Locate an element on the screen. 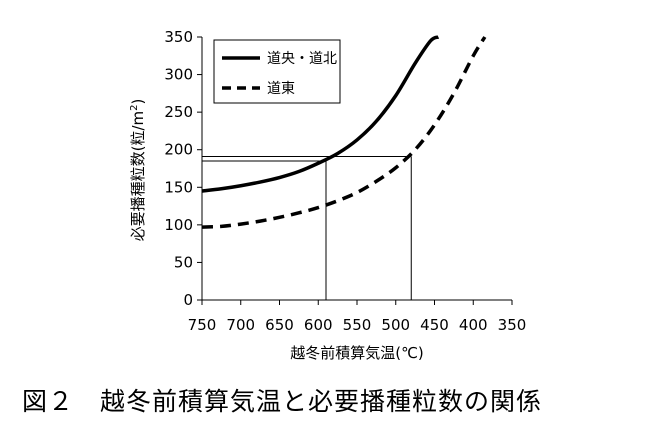 The height and width of the screenshot is (438, 650). x-tick-label: 650 is located at coordinates (279, 325).